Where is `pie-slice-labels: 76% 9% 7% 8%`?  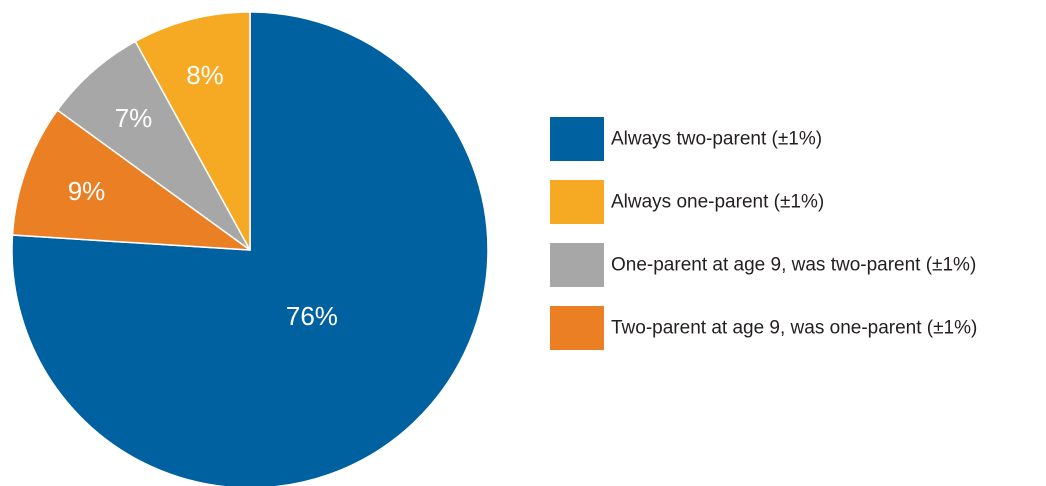
pie-slice-labels: 76% 9% 7% 8% is located at coordinates (203, 195).